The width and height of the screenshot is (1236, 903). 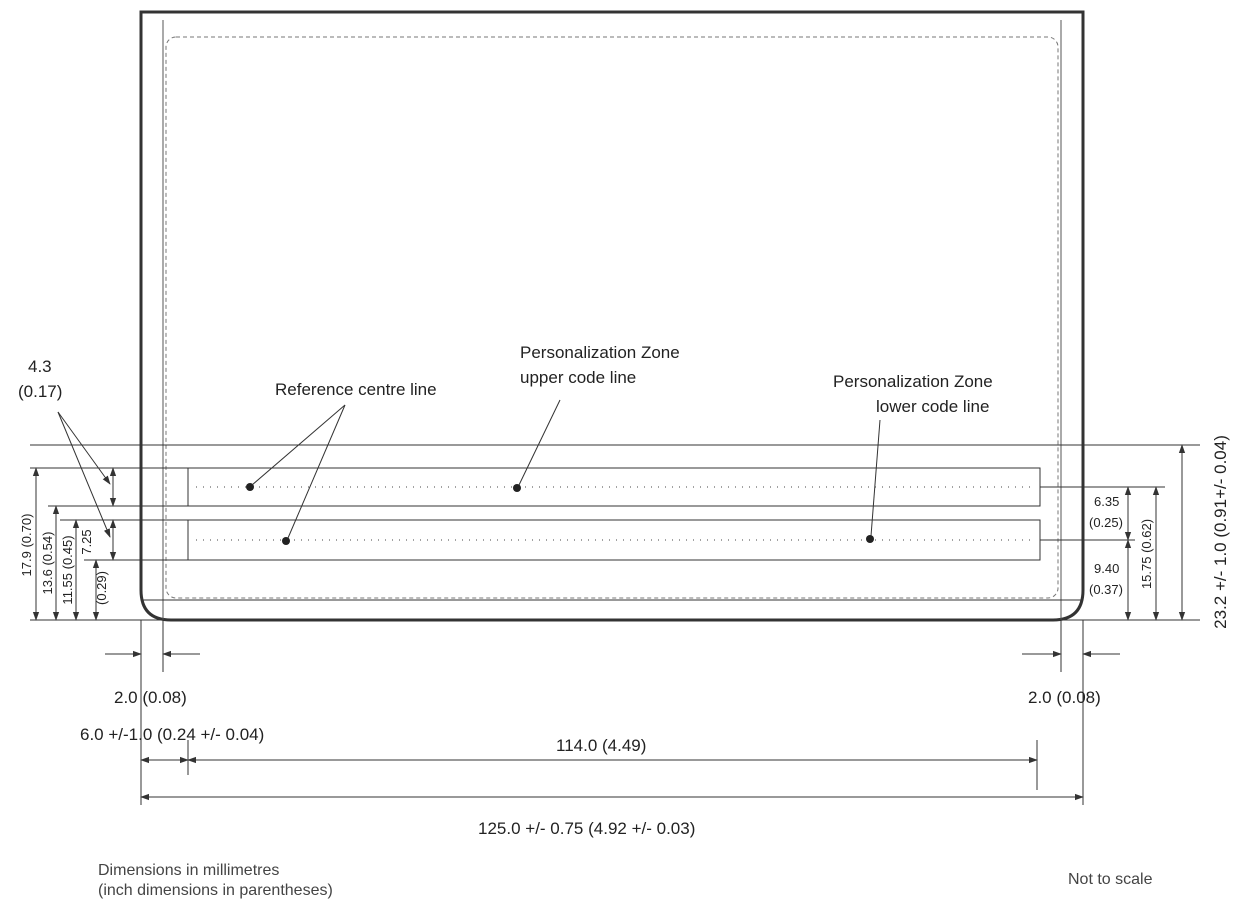 I want to click on note-not-to-scale: Not to scale, so click(x=1110, y=879).